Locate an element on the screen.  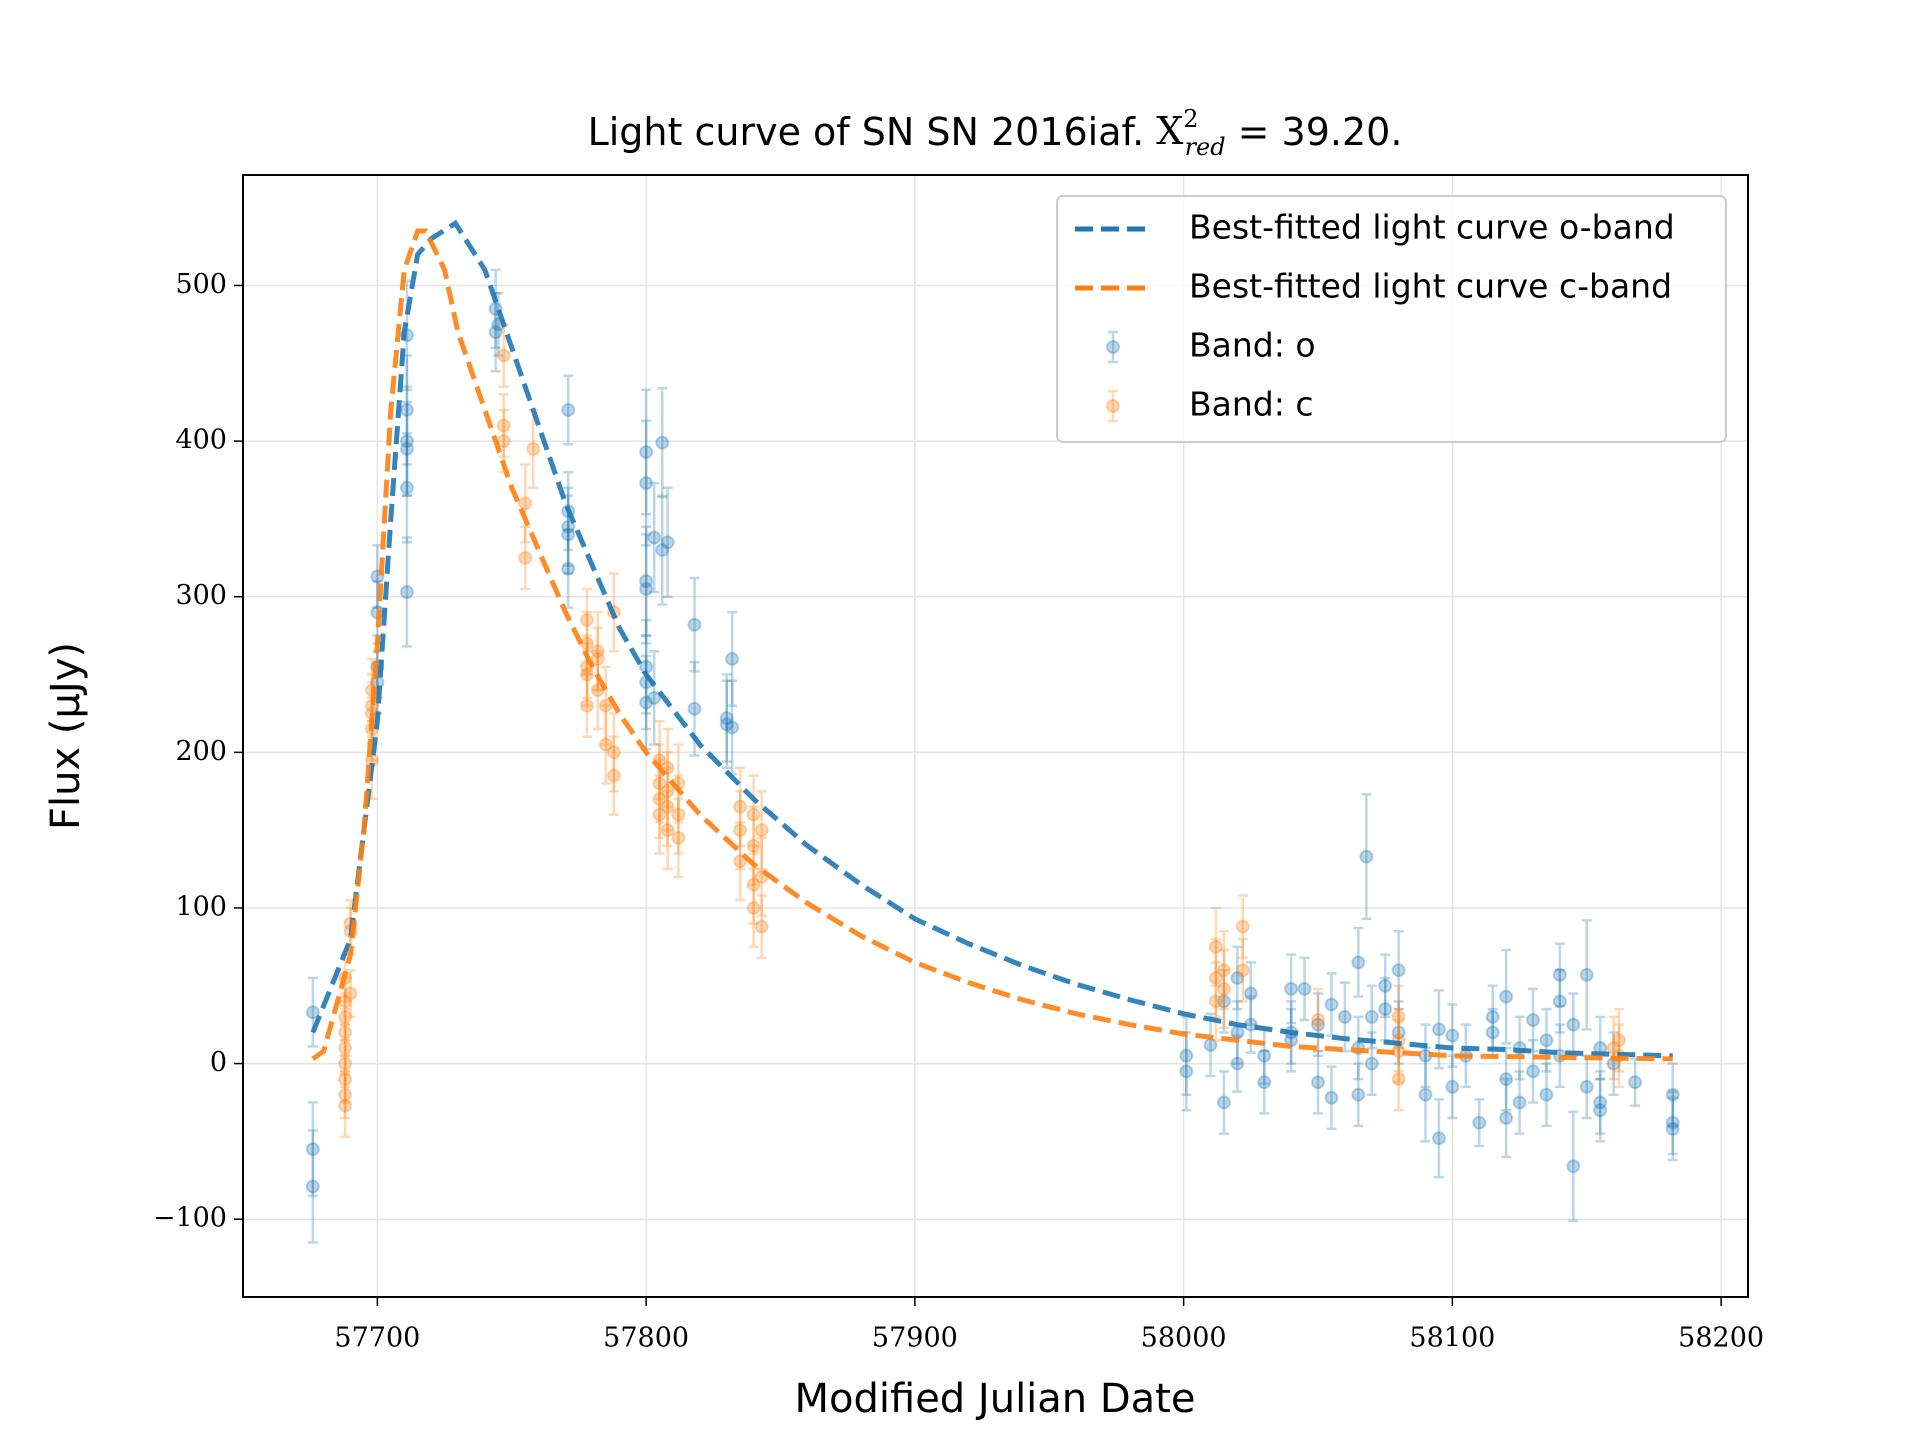
x-tick-label: 58200 is located at coordinates (1721, 1338).